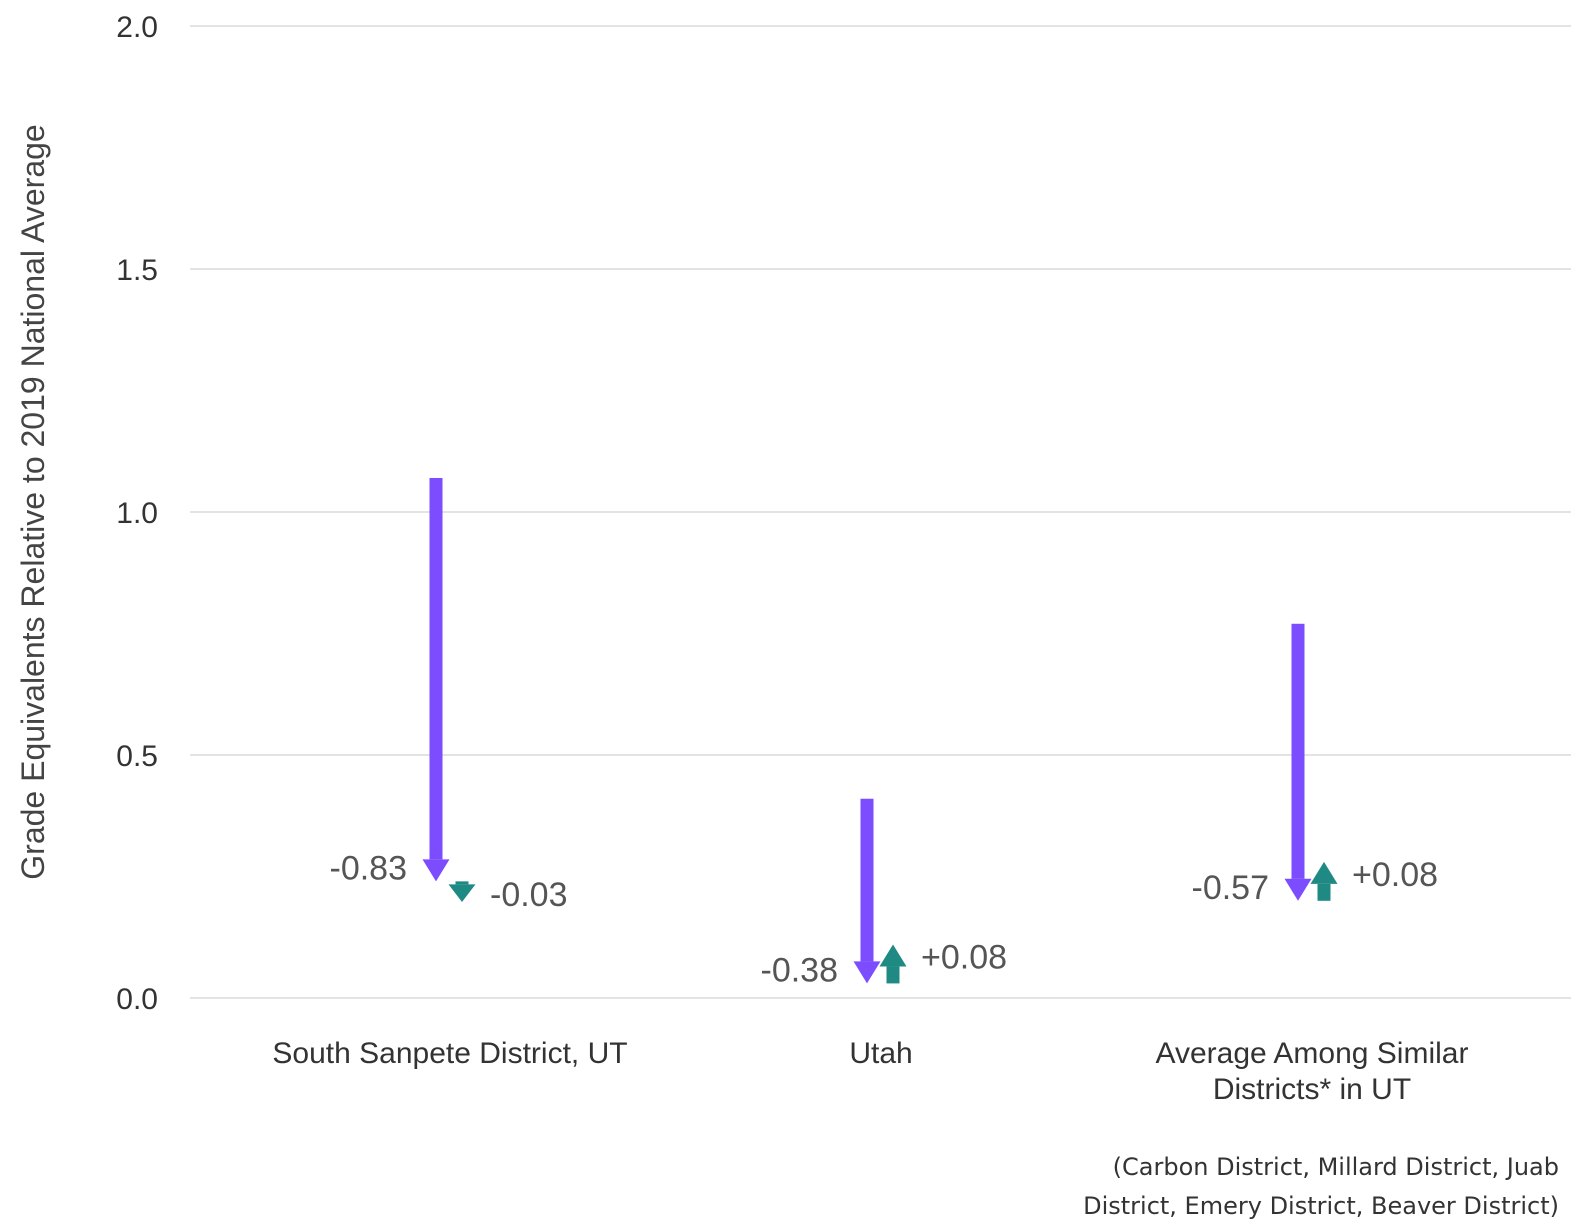 The width and height of the screenshot is (1571, 1230). I want to click on value-labels: -0.83 -0.38 -0.57 -0.03 +0.08 +0.08, so click(884, 919).